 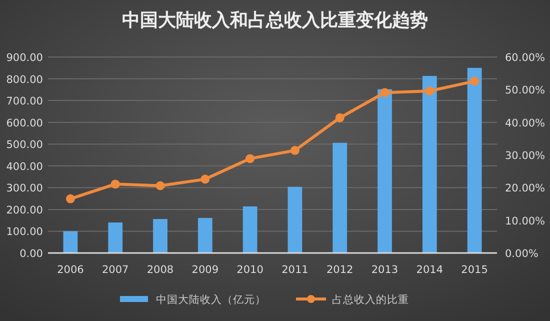 What do you see at coordinates (24, 188) in the screenshot?
I see `y-tick-label: 300.00` at bounding box center [24, 188].